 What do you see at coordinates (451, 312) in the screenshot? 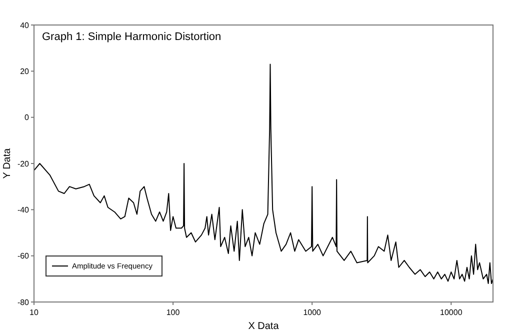
I see `x-tick-label: 10000` at bounding box center [451, 312].